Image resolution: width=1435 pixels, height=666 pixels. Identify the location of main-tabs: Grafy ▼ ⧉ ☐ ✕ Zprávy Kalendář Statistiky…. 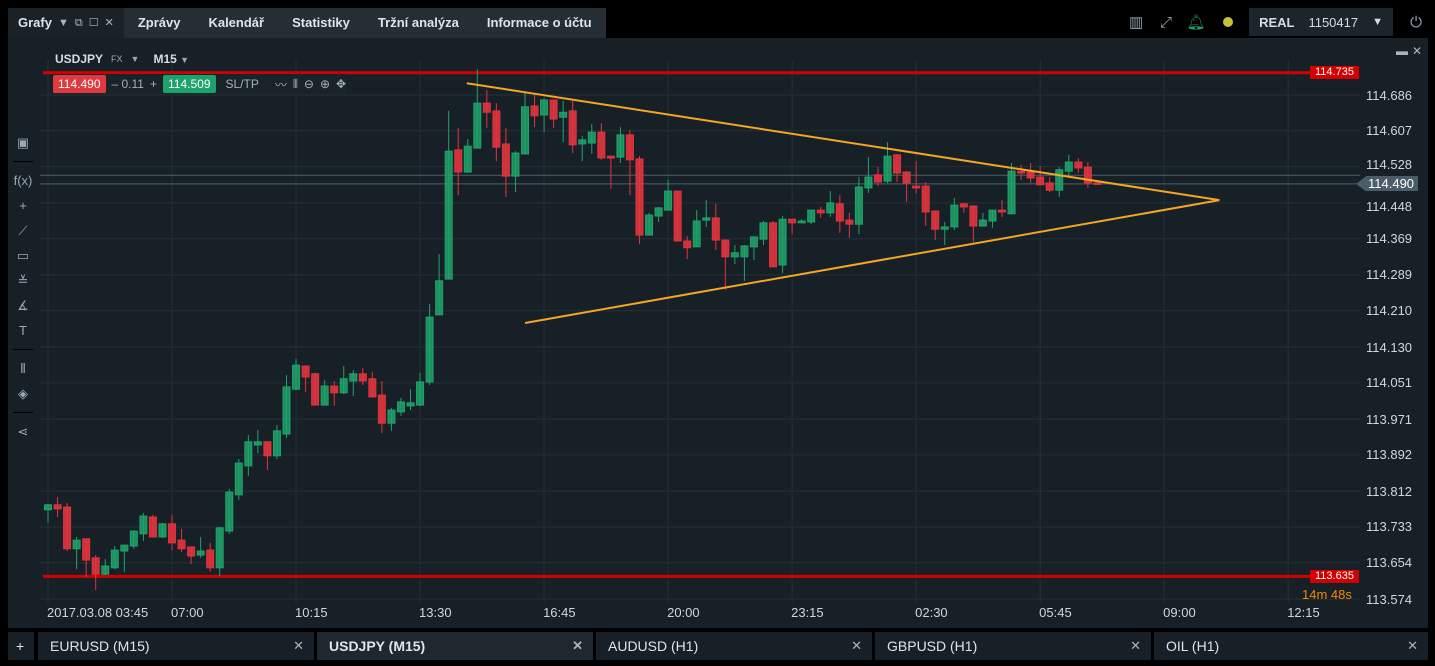
(307, 23).